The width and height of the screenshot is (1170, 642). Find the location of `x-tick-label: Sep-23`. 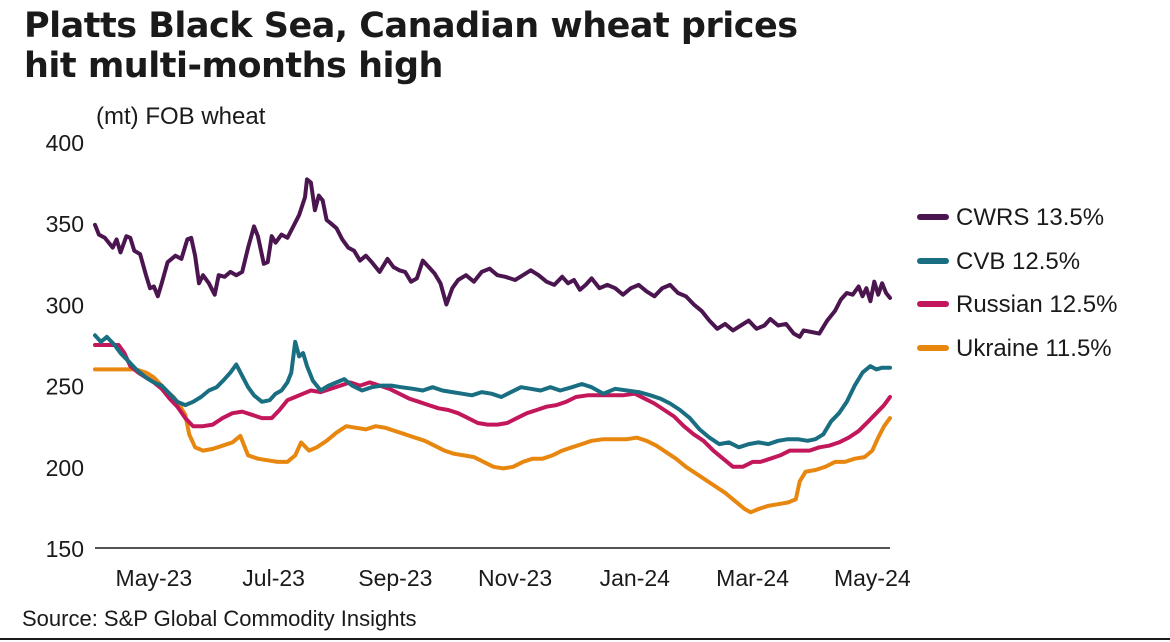

x-tick-label: Sep-23 is located at coordinates (395, 578).